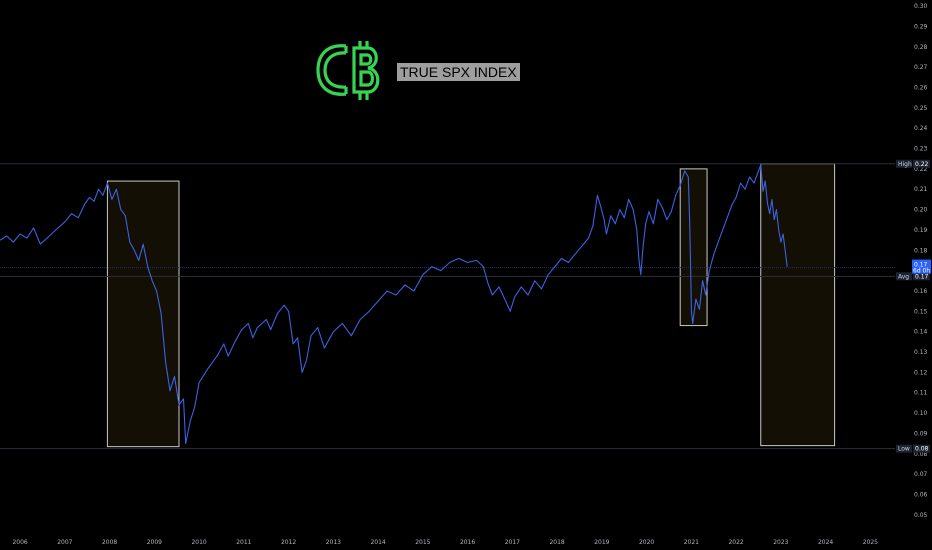  What do you see at coordinates (921, 189) in the screenshot?
I see `y-tick-label: 0.21` at bounding box center [921, 189].